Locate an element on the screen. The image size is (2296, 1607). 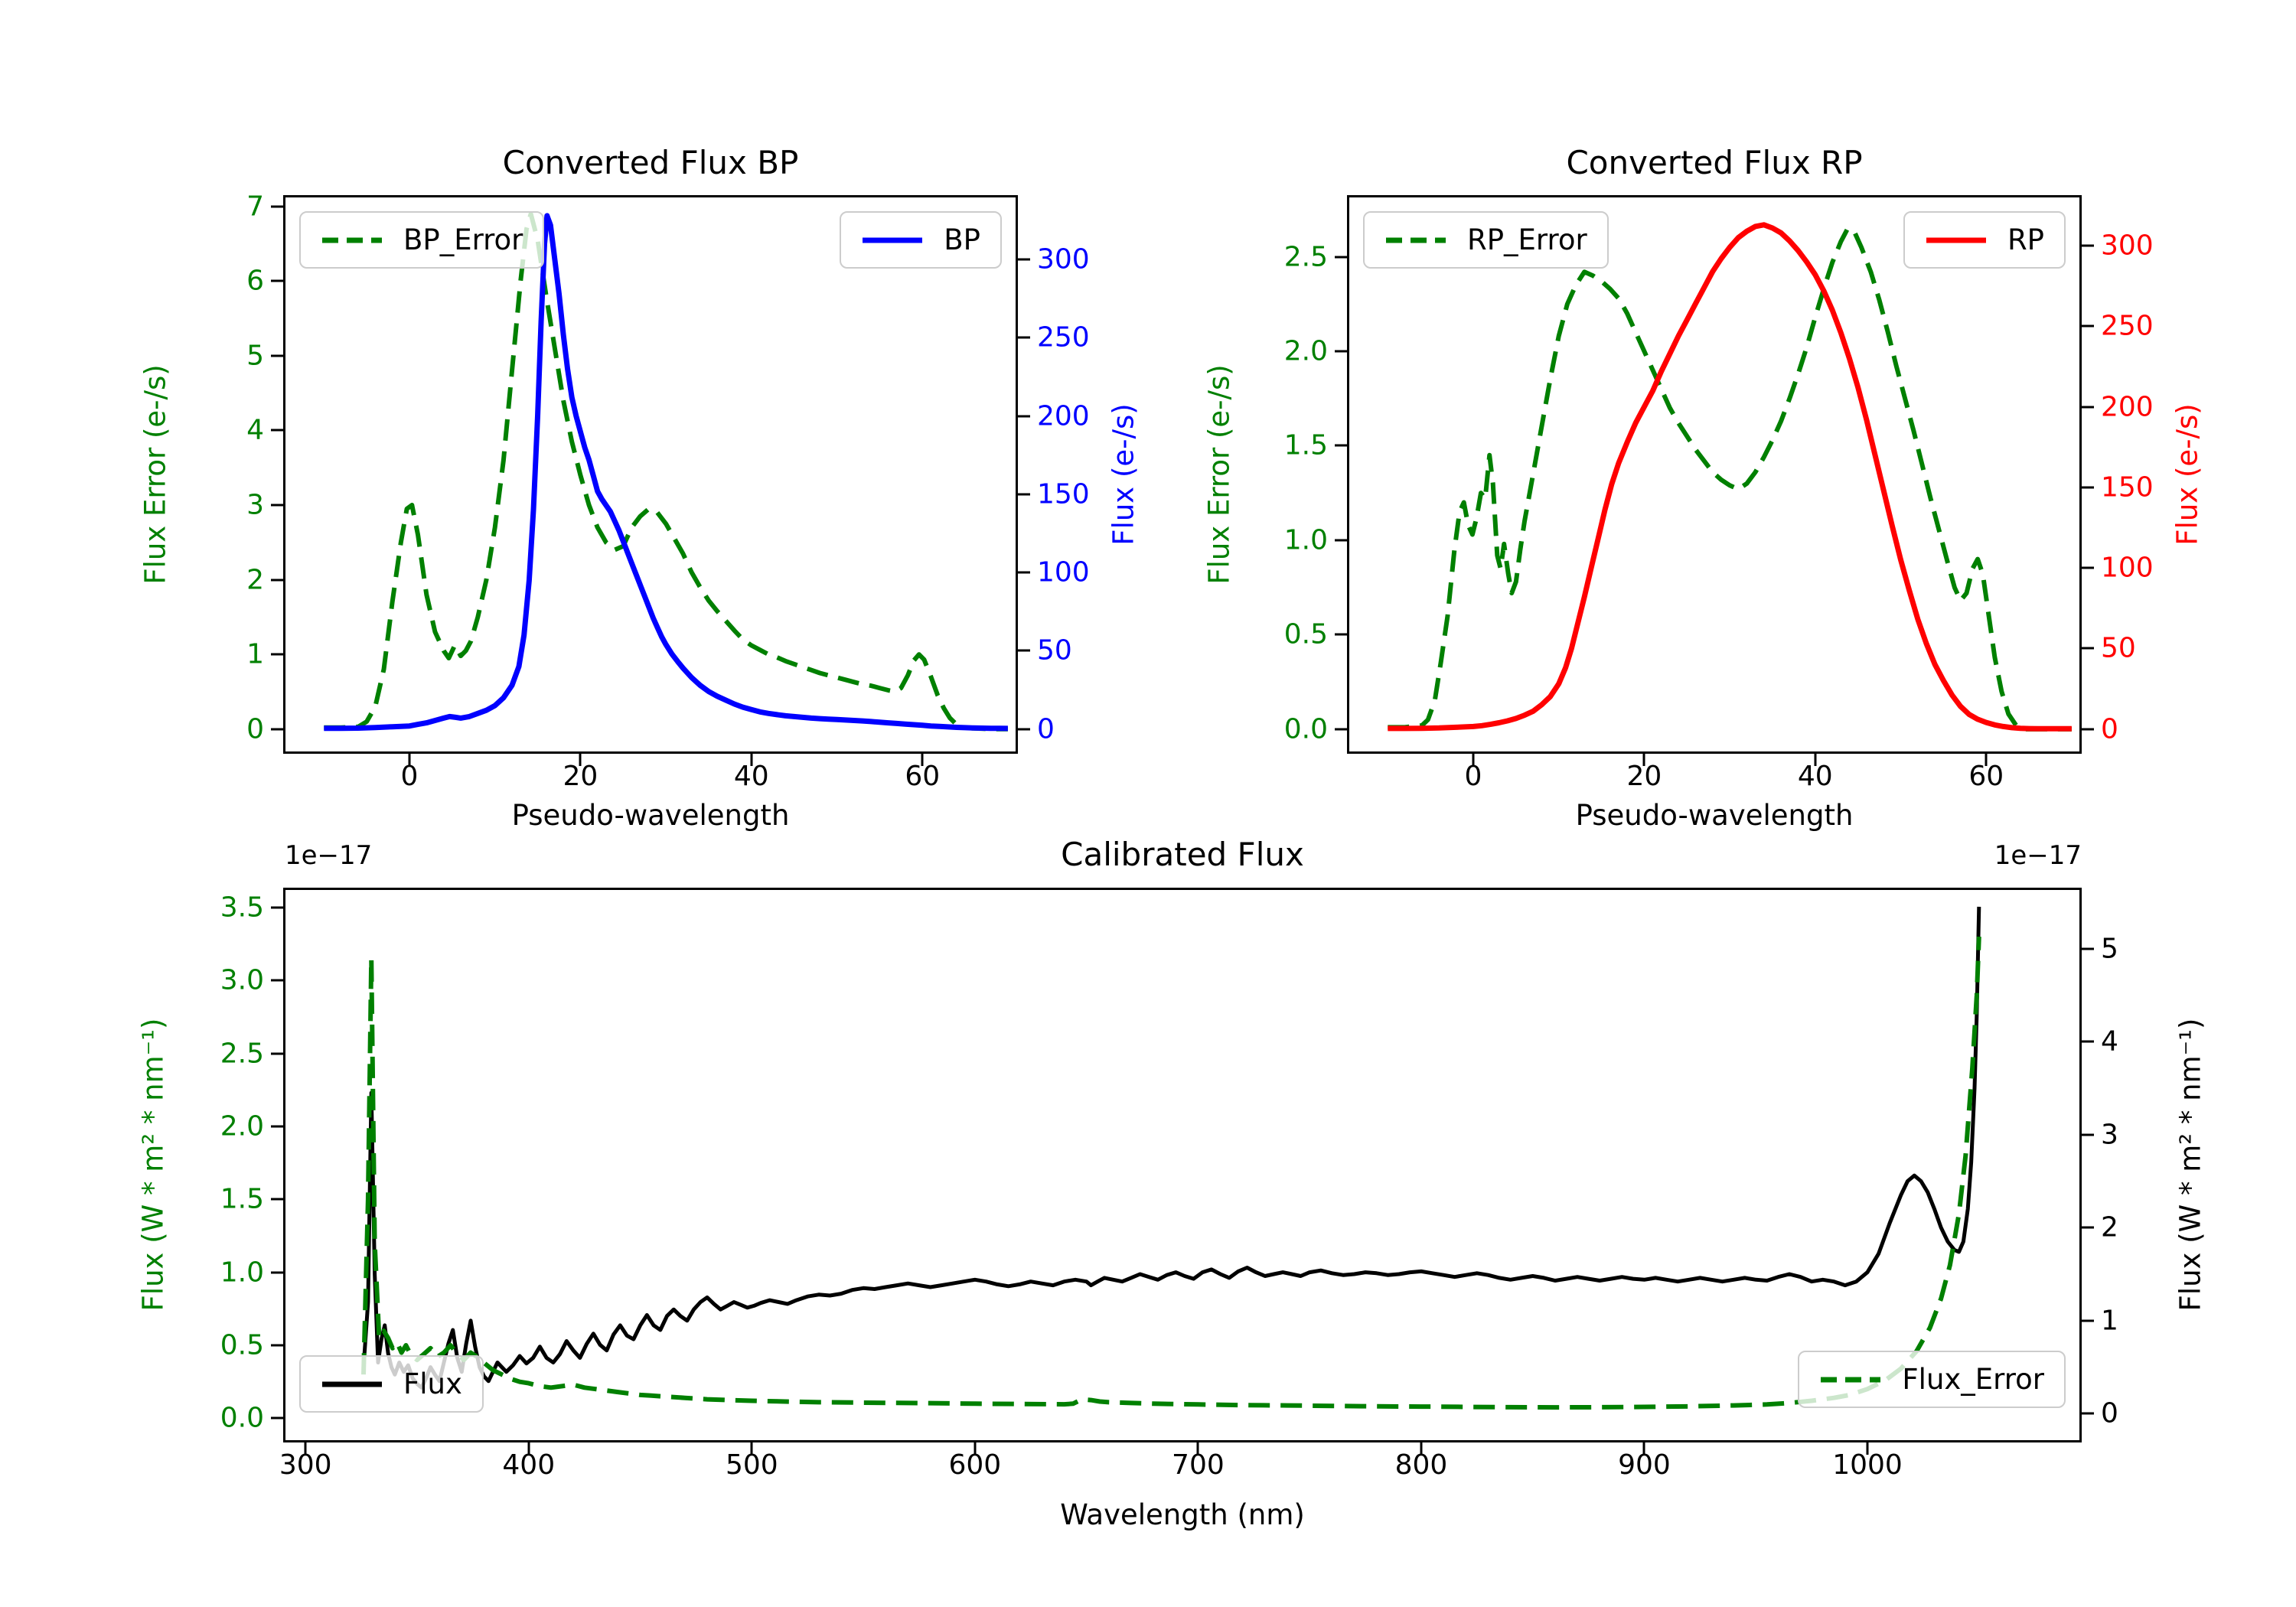
y-left-tick-label: 0.0 is located at coordinates (242, 1418).